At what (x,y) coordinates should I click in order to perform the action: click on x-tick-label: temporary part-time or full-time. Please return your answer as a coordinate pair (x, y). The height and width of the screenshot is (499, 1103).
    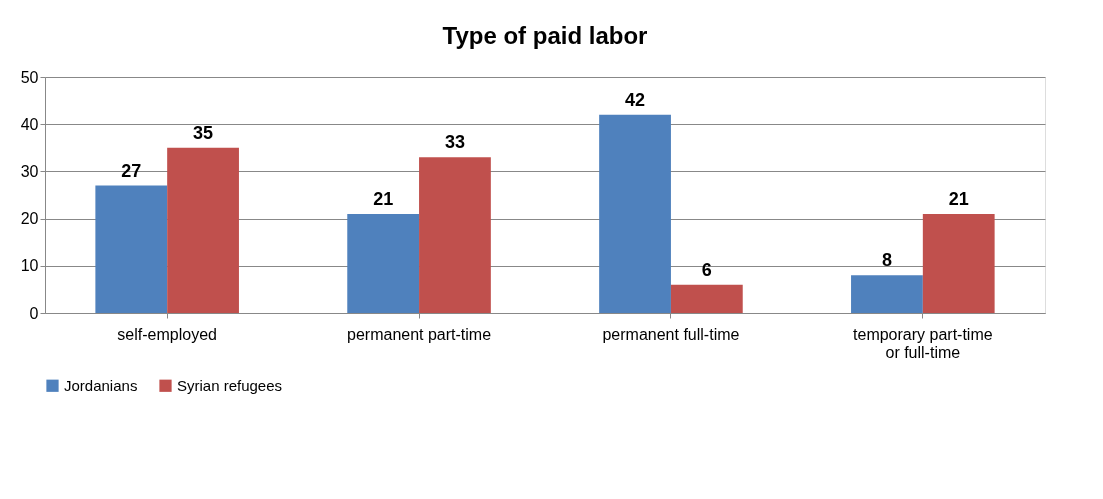
    Looking at the image, I should click on (923, 343).